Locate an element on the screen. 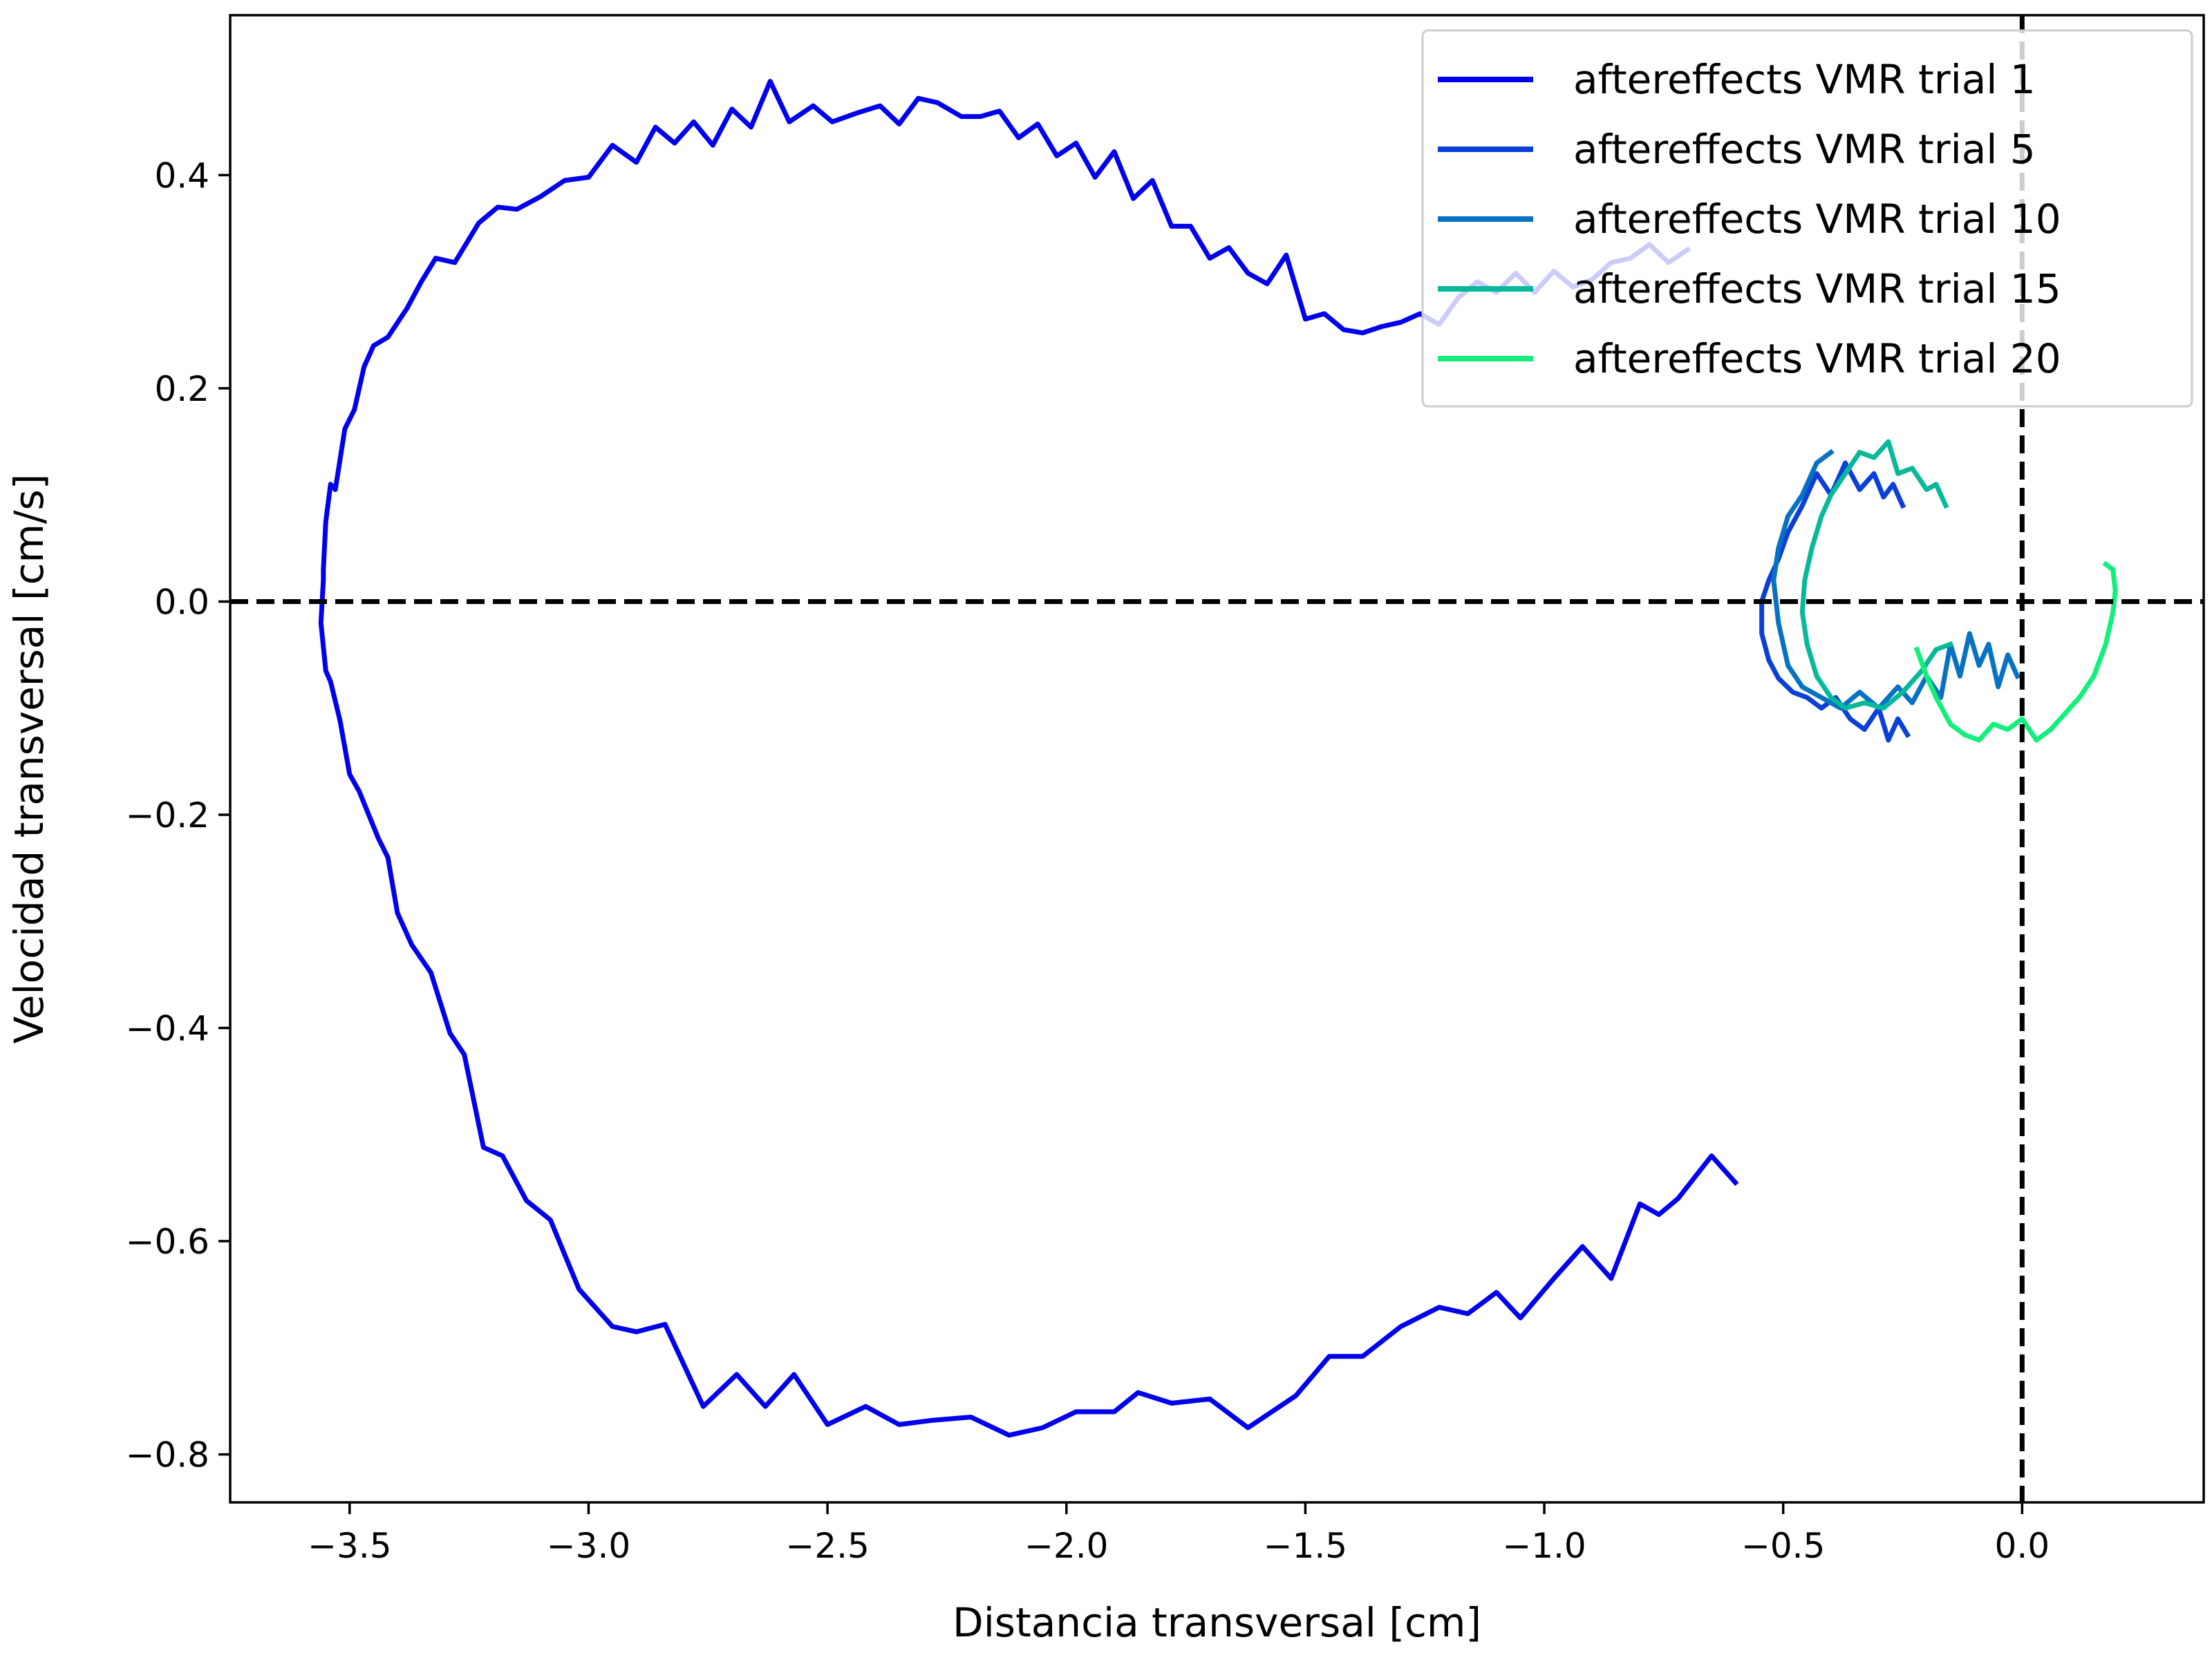 This screenshot has height=1662, width=2212. y-tick-label: −0.2 is located at coordinates (167, 815).